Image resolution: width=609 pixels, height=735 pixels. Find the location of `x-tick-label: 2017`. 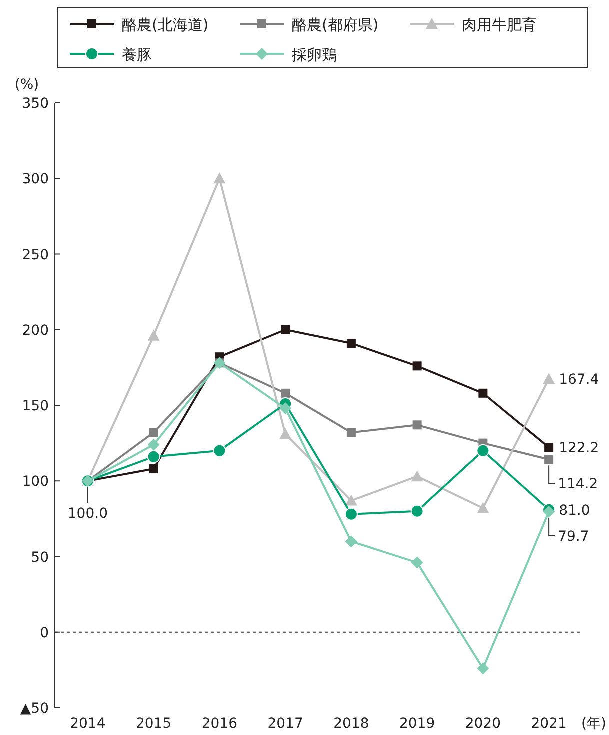

x-tick-label: 2017 is located at coordinates (286, 724).